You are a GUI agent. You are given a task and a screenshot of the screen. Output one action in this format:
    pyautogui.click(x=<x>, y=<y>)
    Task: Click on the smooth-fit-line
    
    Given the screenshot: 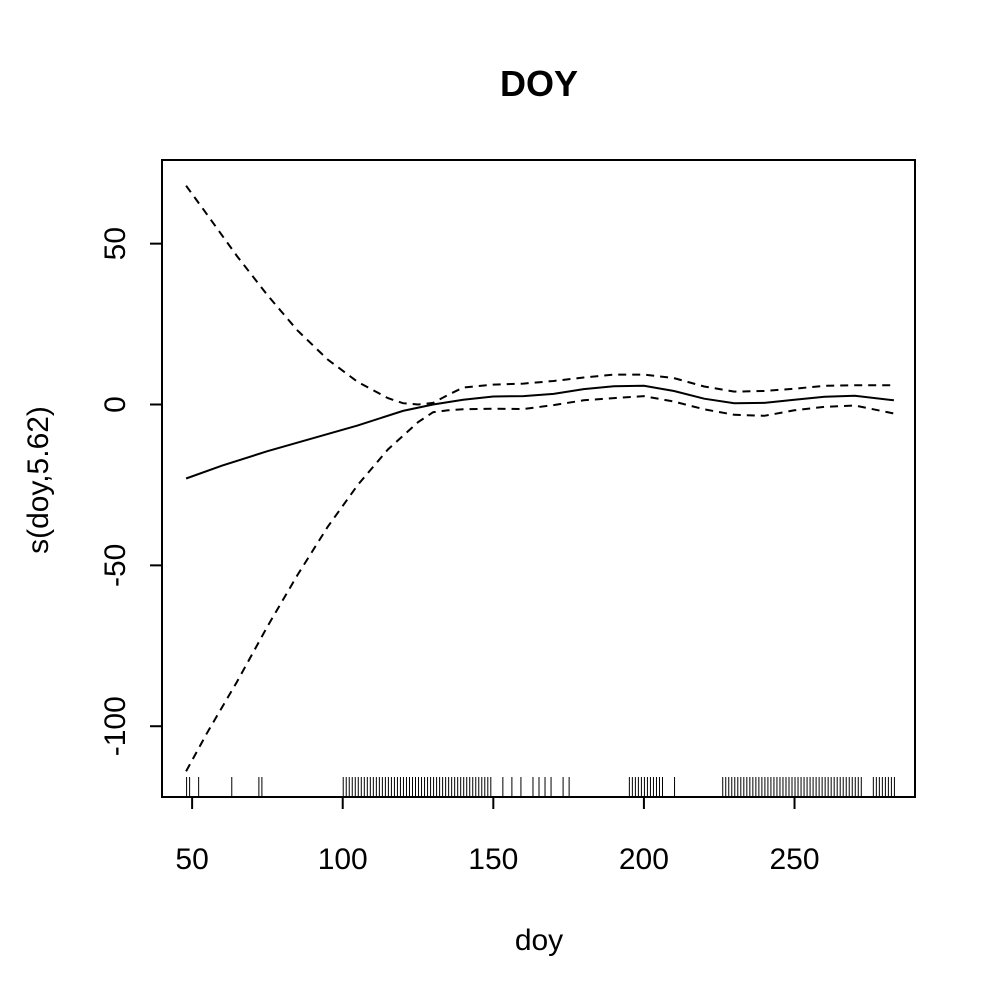 What is the action you would take?
    pyautogui.click(x=540, y=432)
    